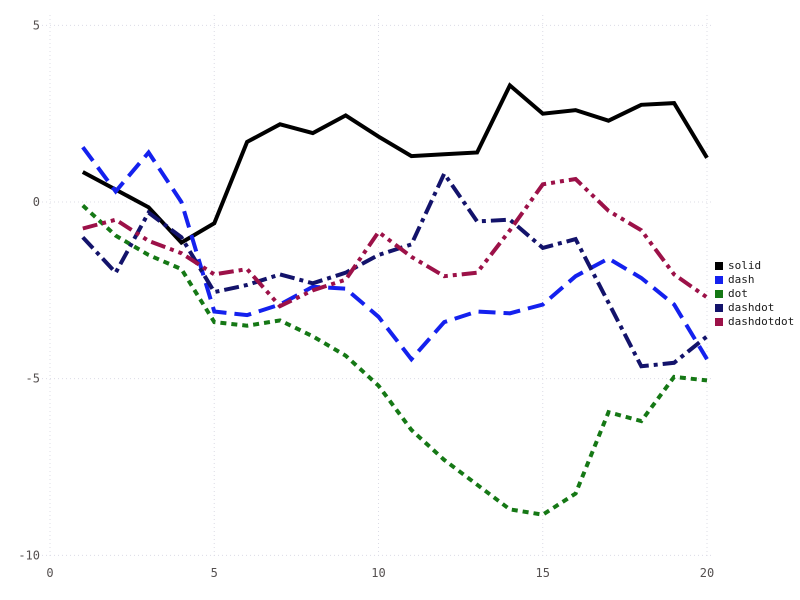 This screenshot has width=800, height=600. Describe the element at coordinates (741, 279) in the screenshot. I see `legend-label-dash: dash` at that location.